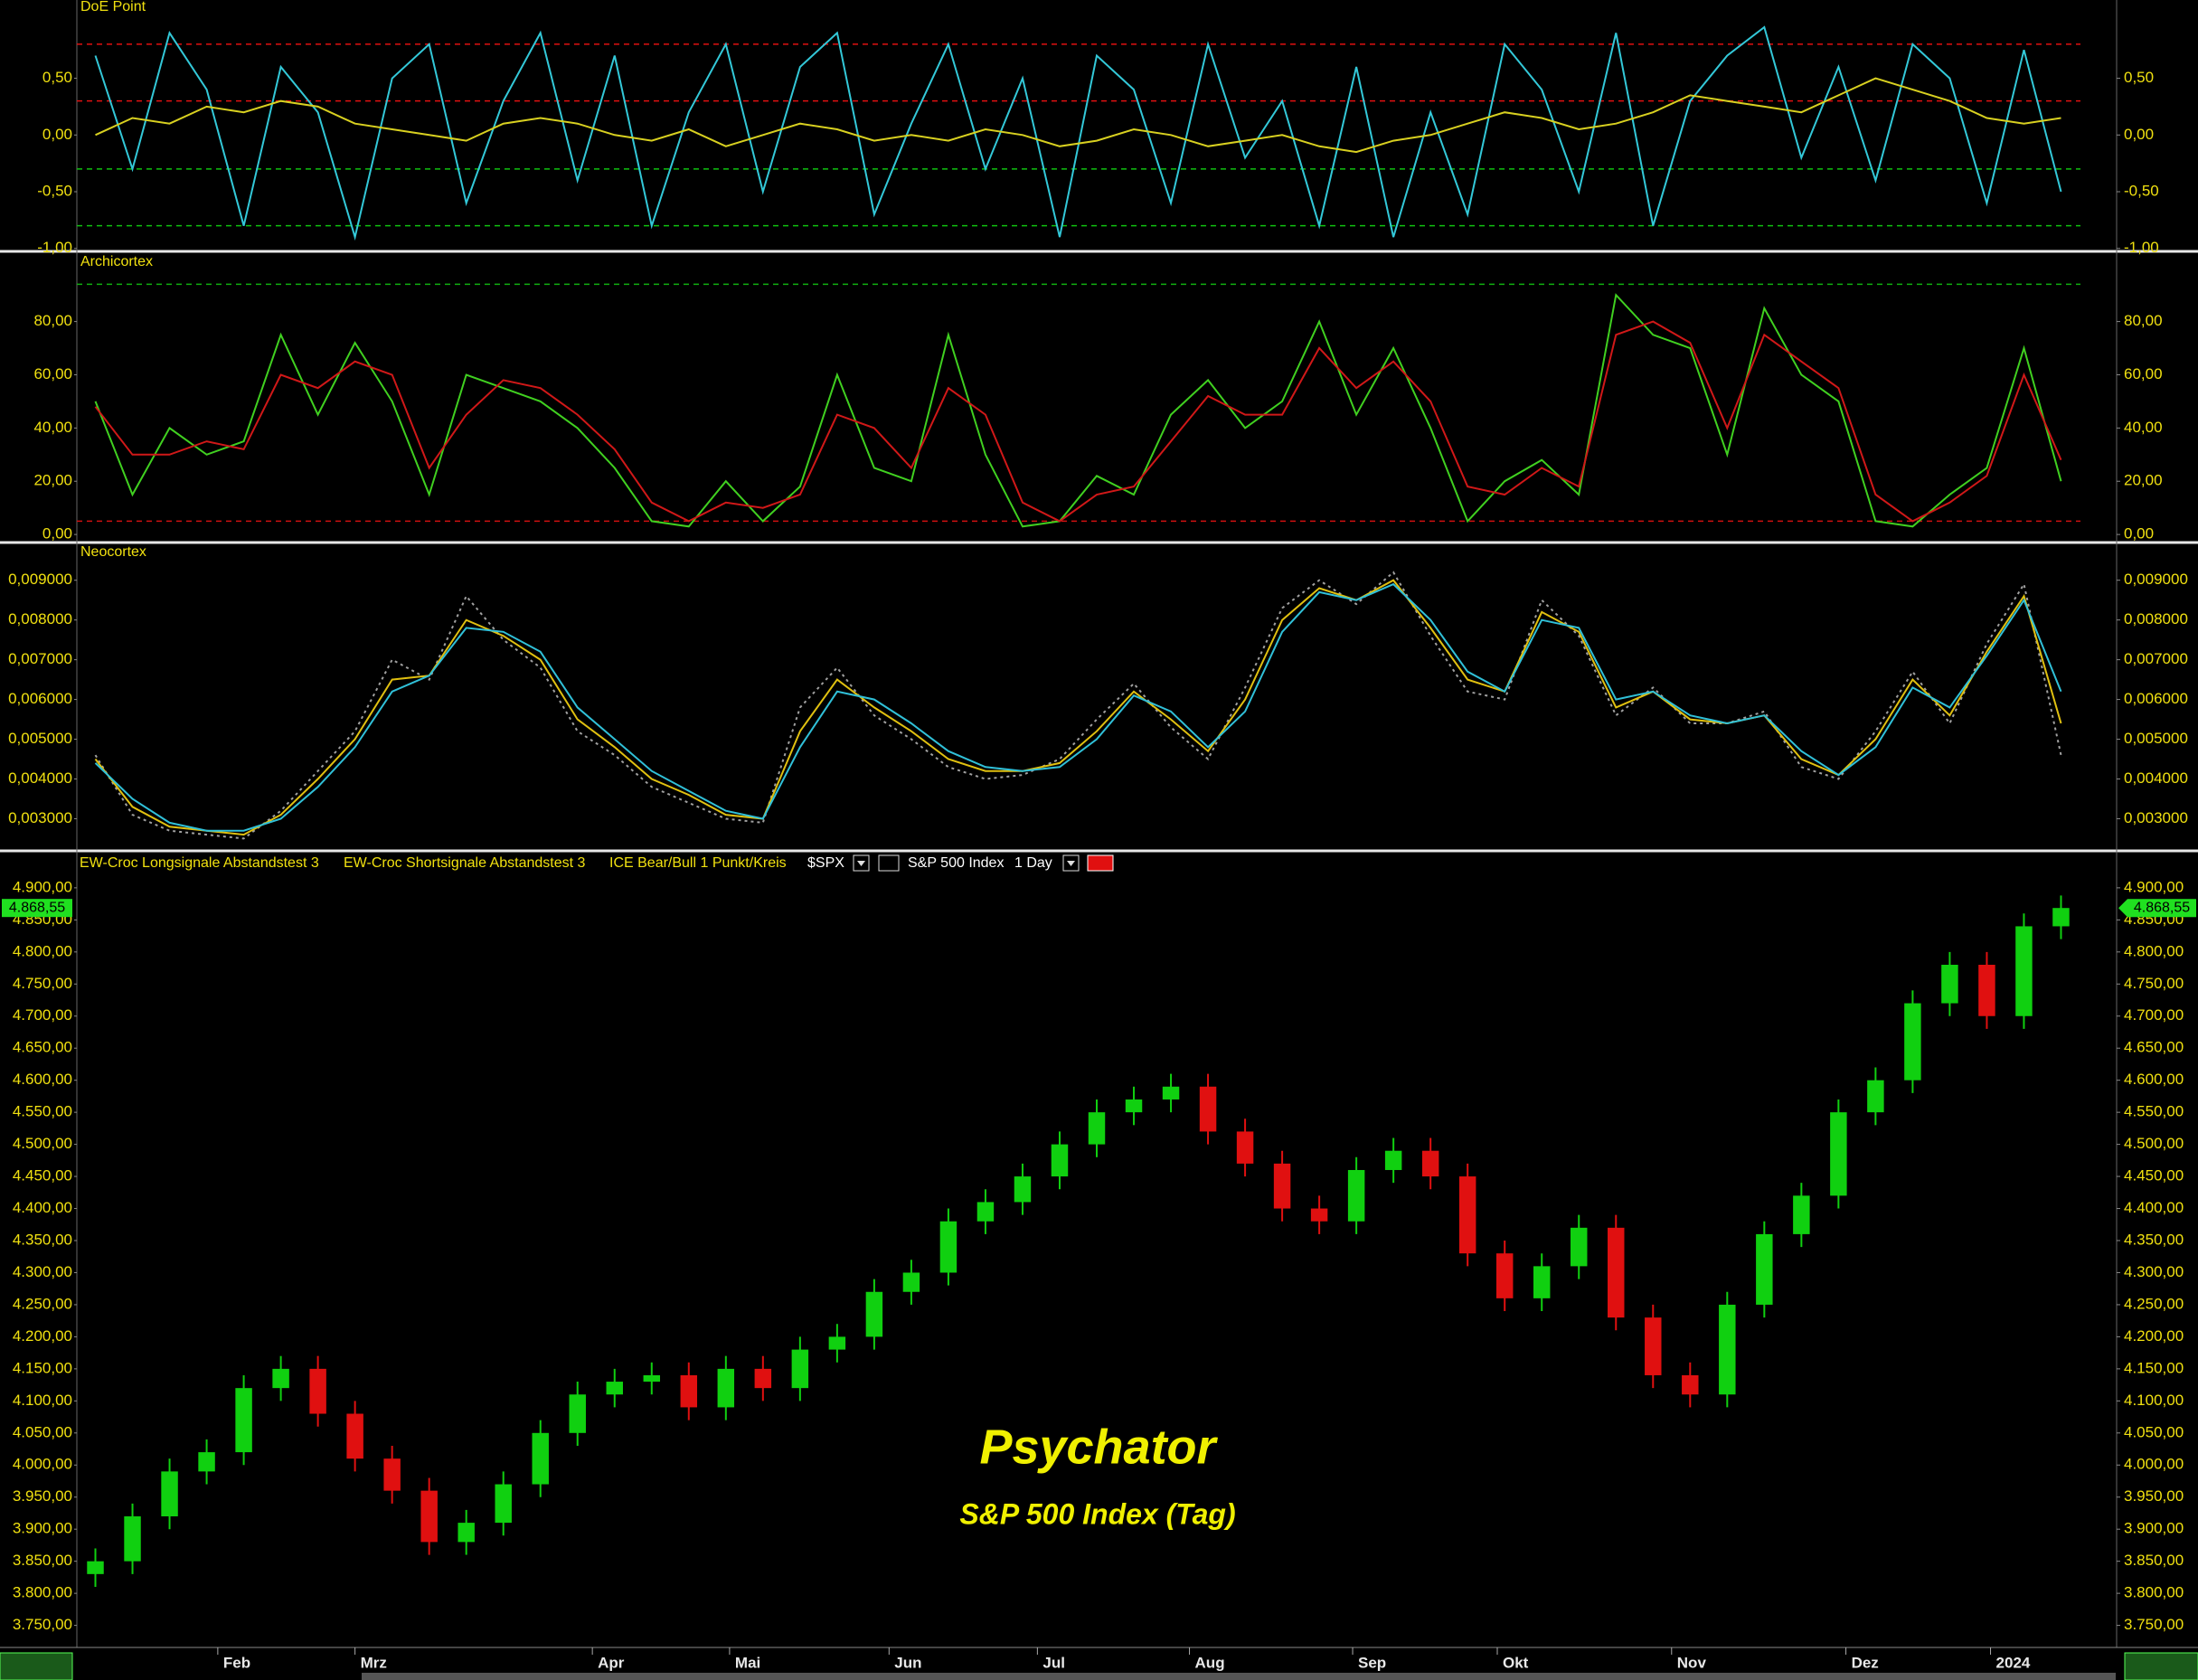 This screenshot has width=2198, height=1680. What do you see at coordinates (2156, 778) in the screenshot?
I see `y-tick-label: 0,004000` at bounding box center [2156, 778].